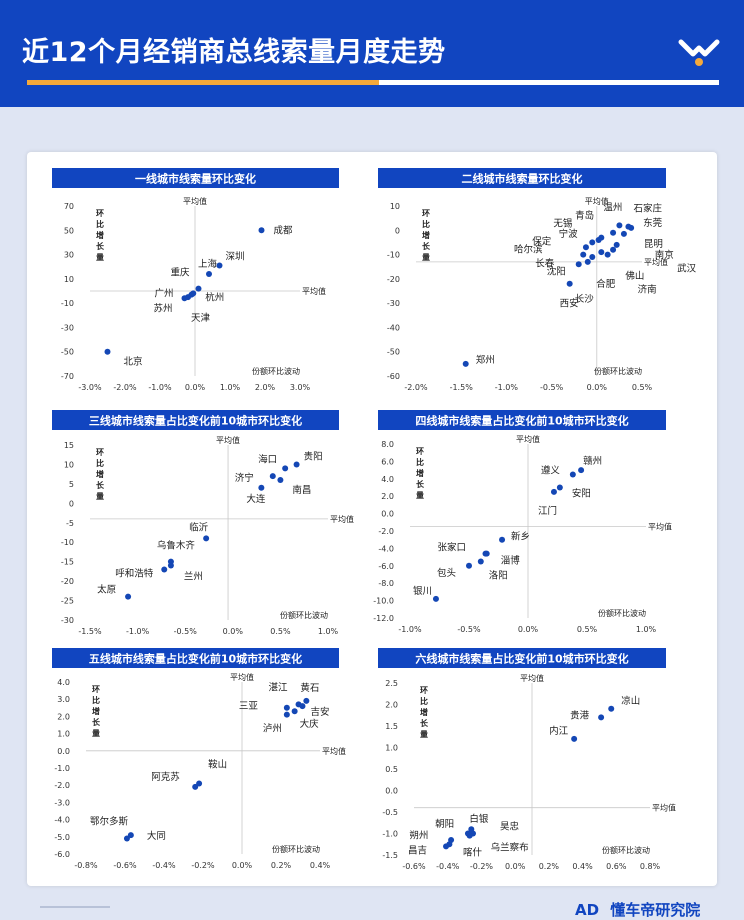 This screenshot has height=920, width=744. I want to click on data-point-label: 东莞, so click(653, 223).